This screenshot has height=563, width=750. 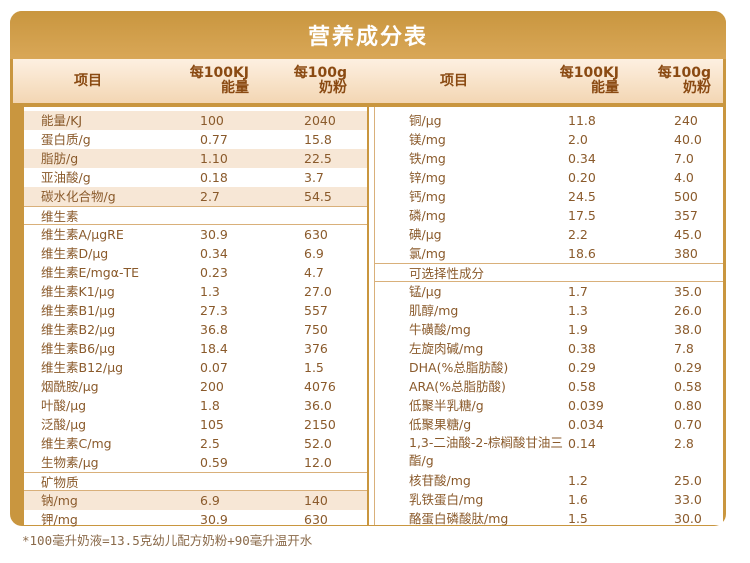 What do you see at coordinates (70, 386) in the screenshot?
I see `nutrient-name: 烟酰胺/μg` at bounding box center [70, 386].